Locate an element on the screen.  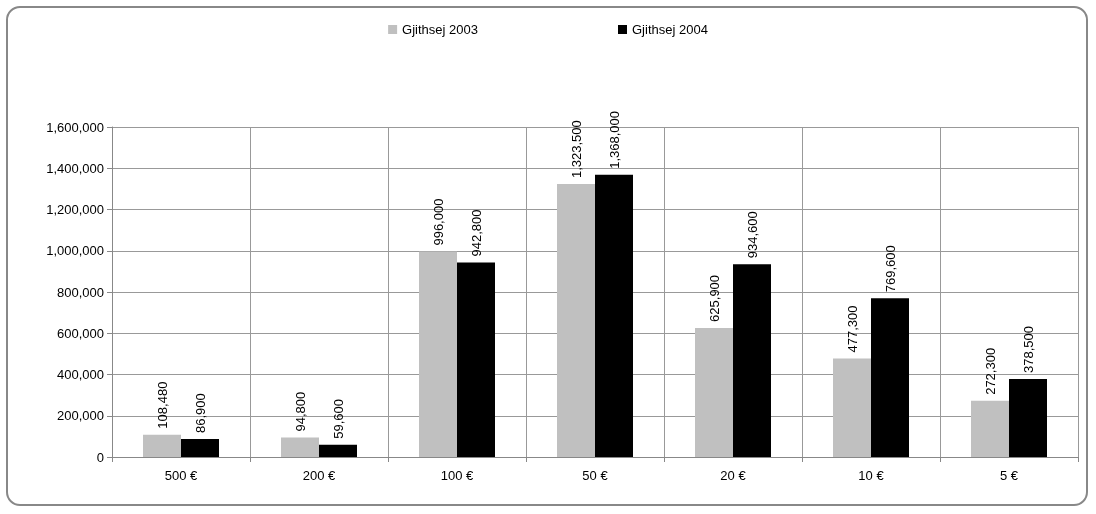
x-tick-label: 20 € is located at coordinates (733, 475).